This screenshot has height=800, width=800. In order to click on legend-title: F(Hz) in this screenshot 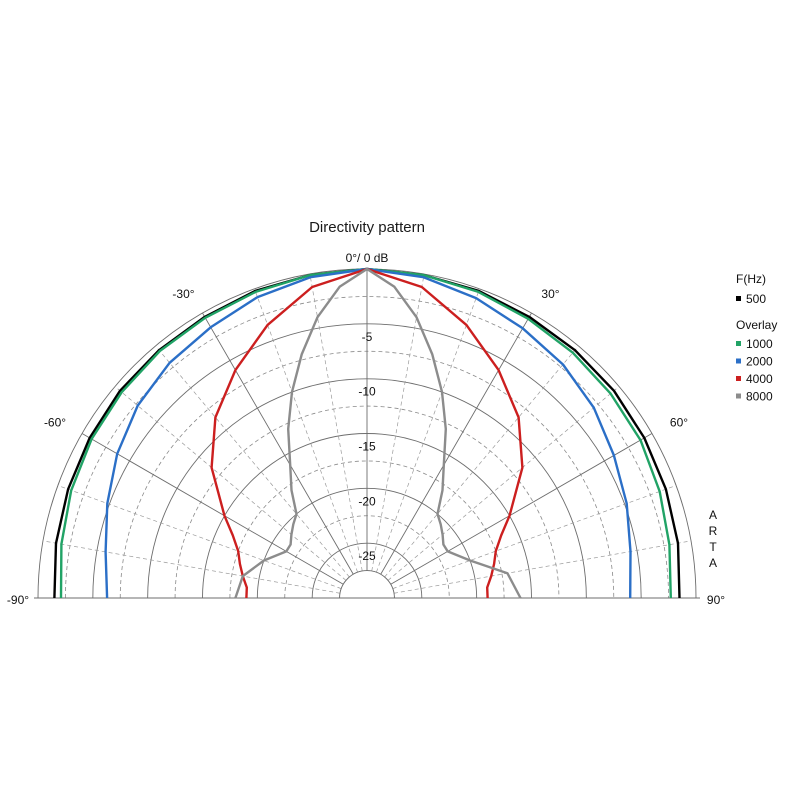, I will do `click(751, 279)`.